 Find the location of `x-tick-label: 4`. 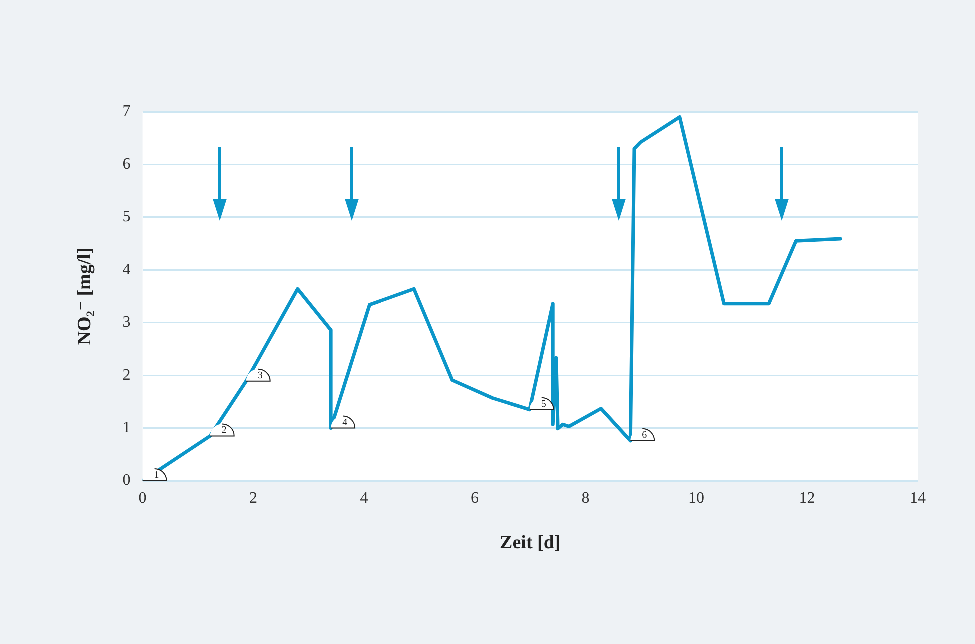

x-tick-label: 4 is located at coordinates (364, 498).